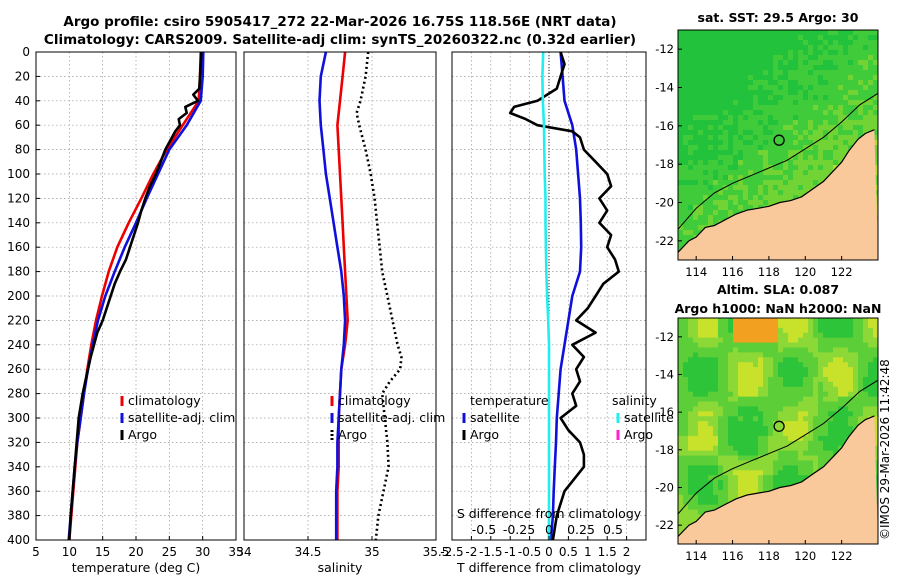 The image size is (900, 580). I want to click on y-tick-label: 240, so click(18, 345).